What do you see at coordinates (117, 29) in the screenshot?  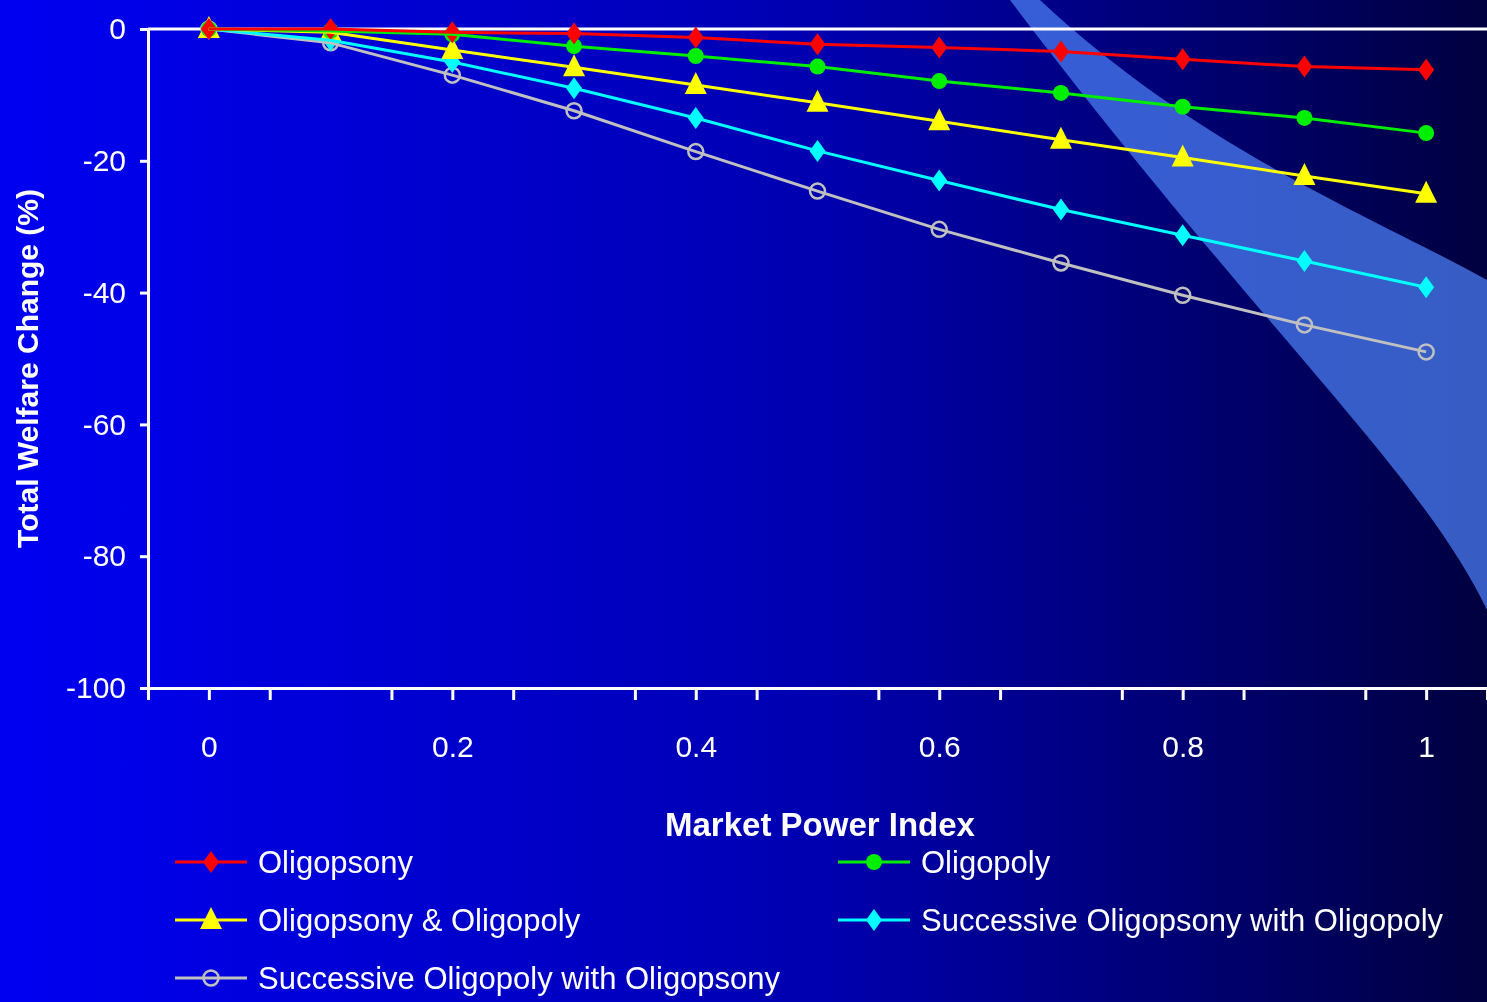 I see `y-tick-label: 0` at bounding box center [117, 29].